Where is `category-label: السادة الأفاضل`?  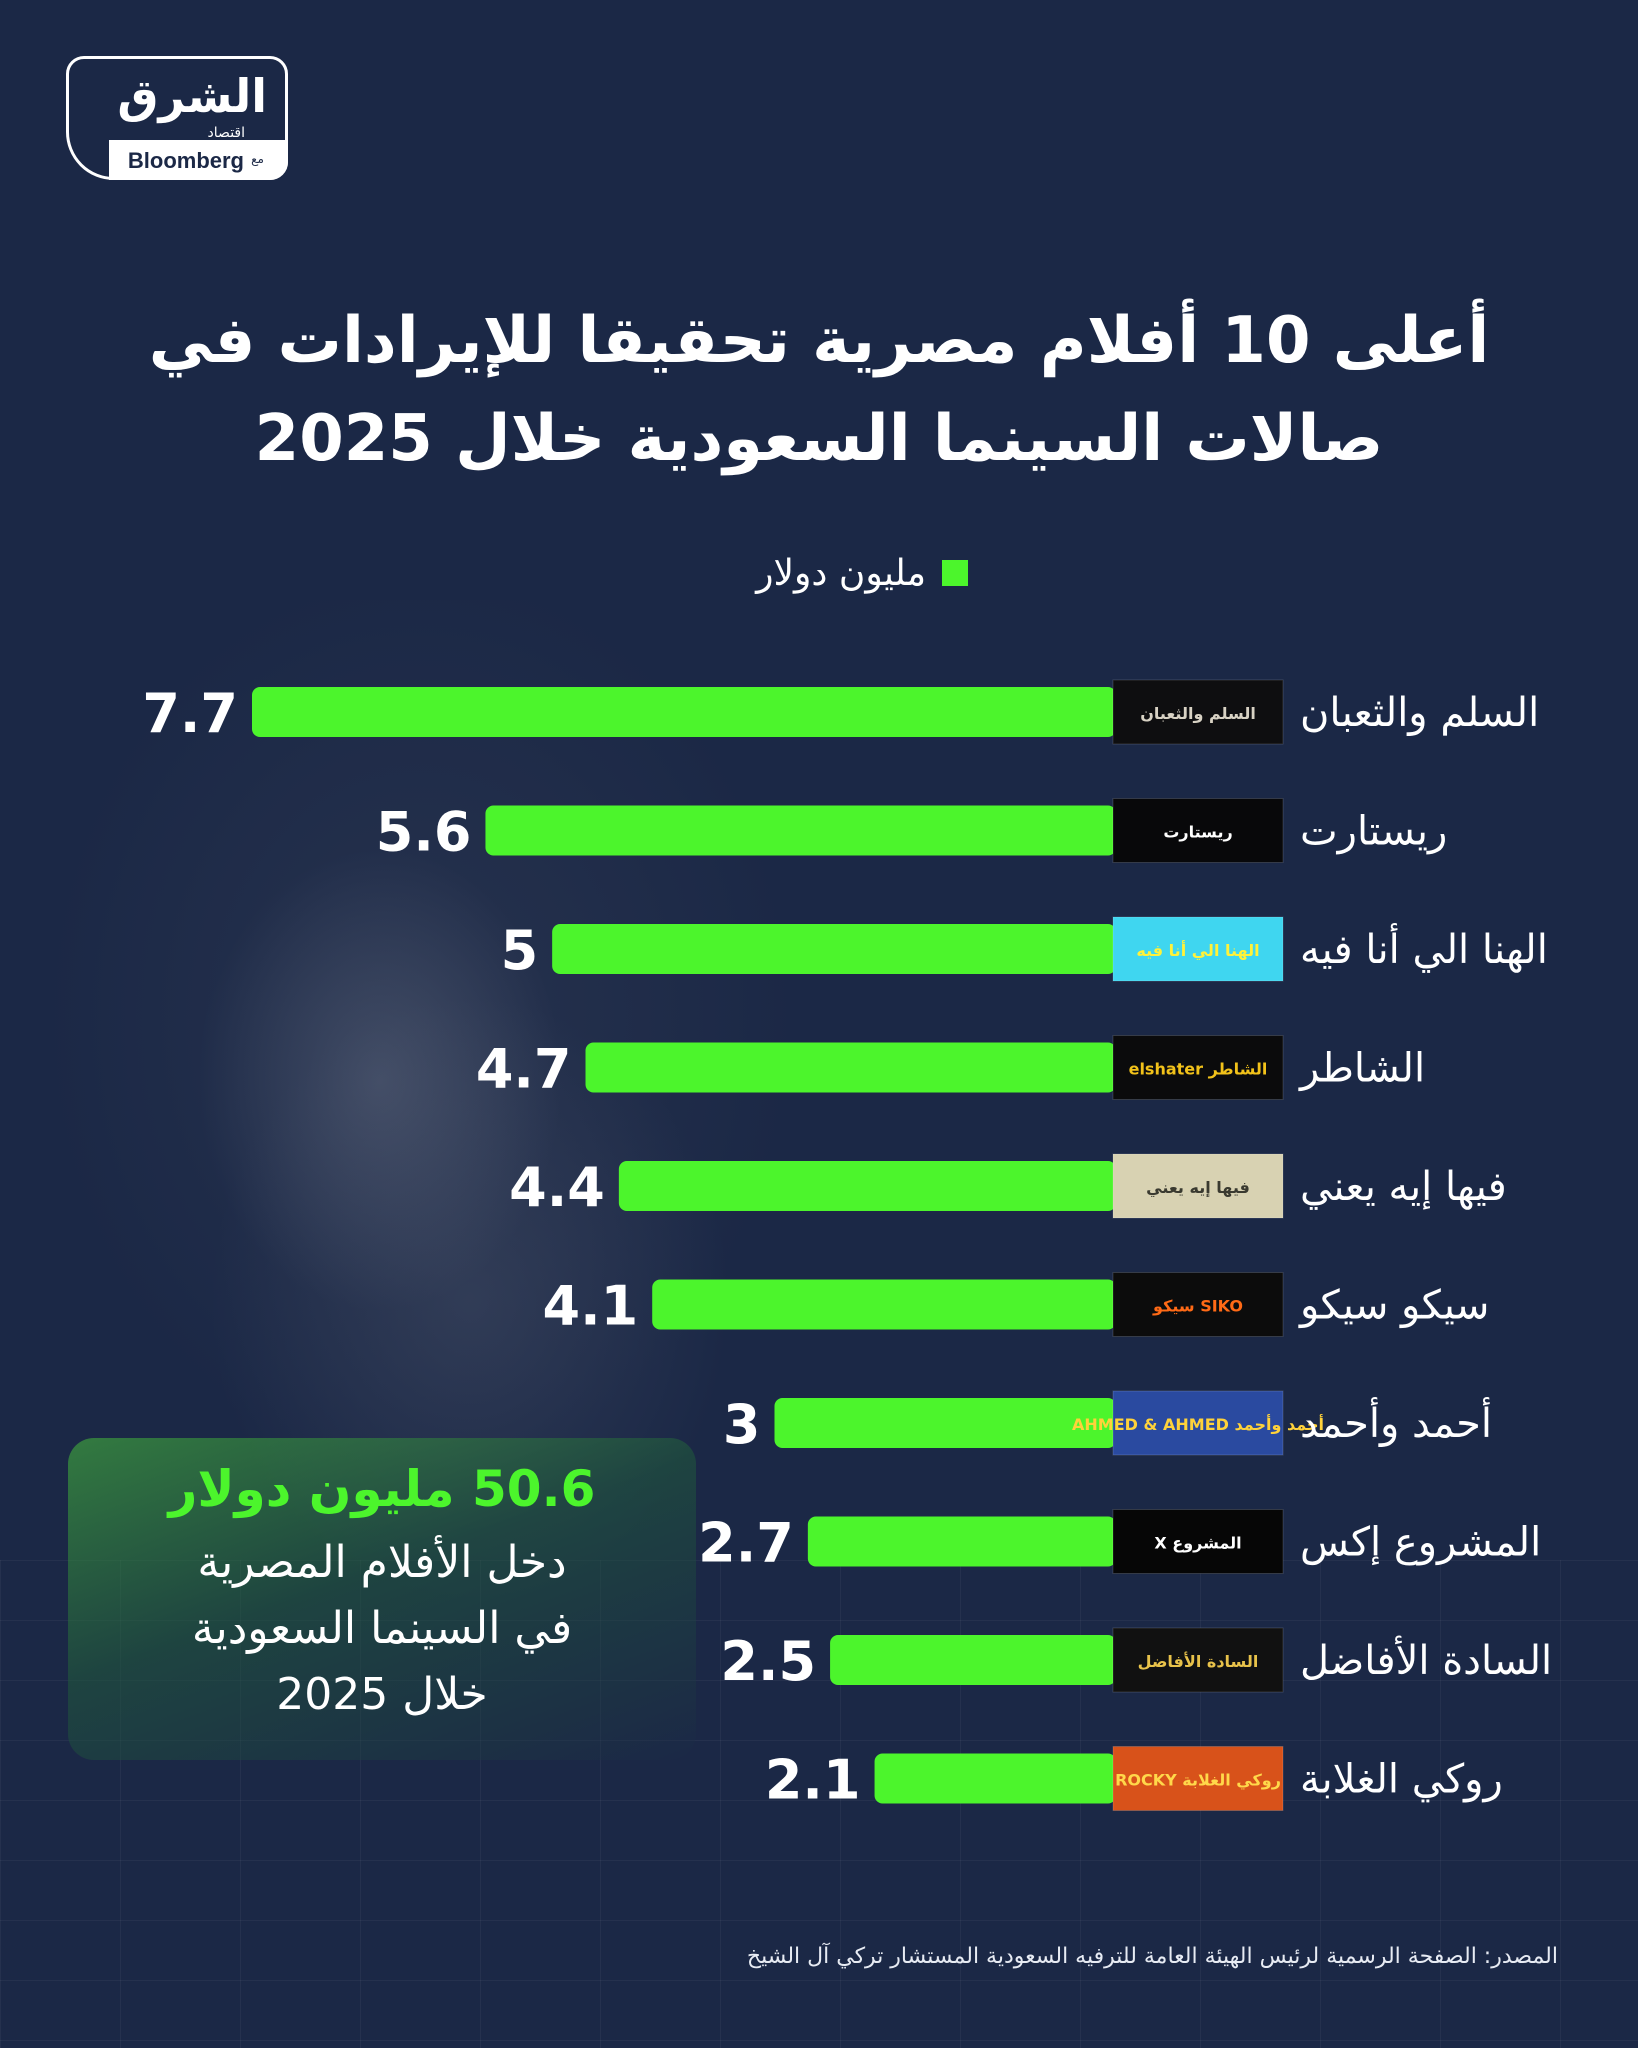 category-label: السادة الأفاضل is located at coordinates (1426, 1659).